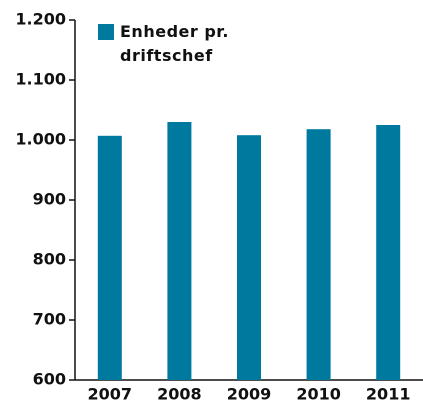 This screenshot has height=407, width=423. I want to click on x-tick-label: 2007, so click(110, 394).